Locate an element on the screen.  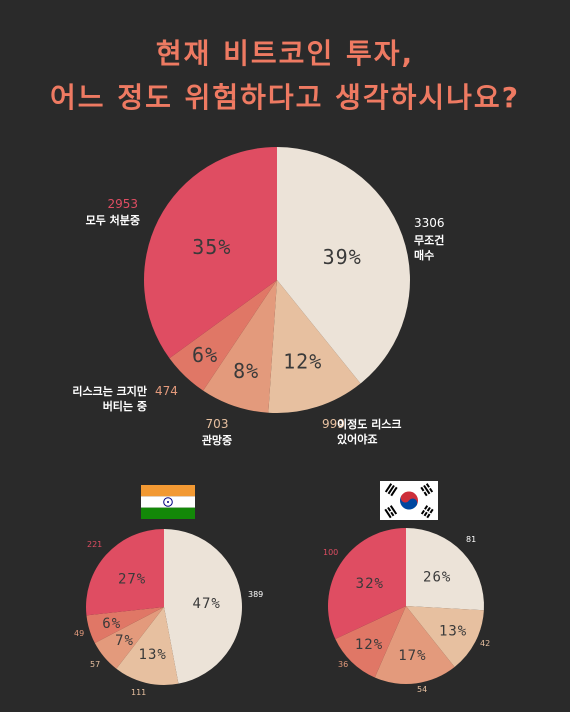
pie-chart-3: 26% 13% 17% 12% 32% 81 42 54 36 100 is located at coordinates (406, 611).